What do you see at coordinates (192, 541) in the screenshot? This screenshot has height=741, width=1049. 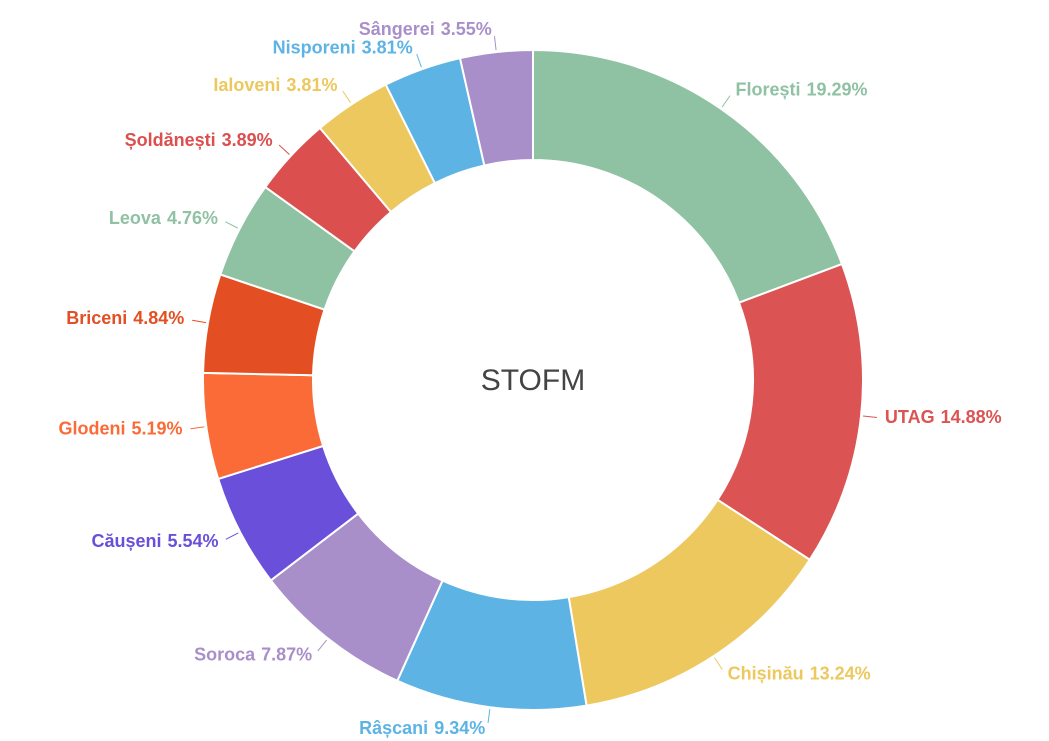 I see `slice-value: 5.54%` at bounding box center [192, 541].